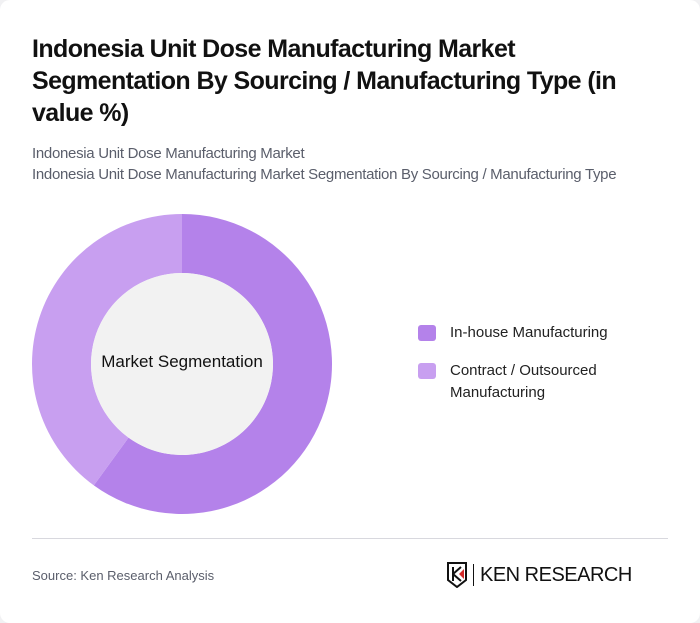 The image size is (700, 623). I want to click on logo-separator, so click(473, 575).